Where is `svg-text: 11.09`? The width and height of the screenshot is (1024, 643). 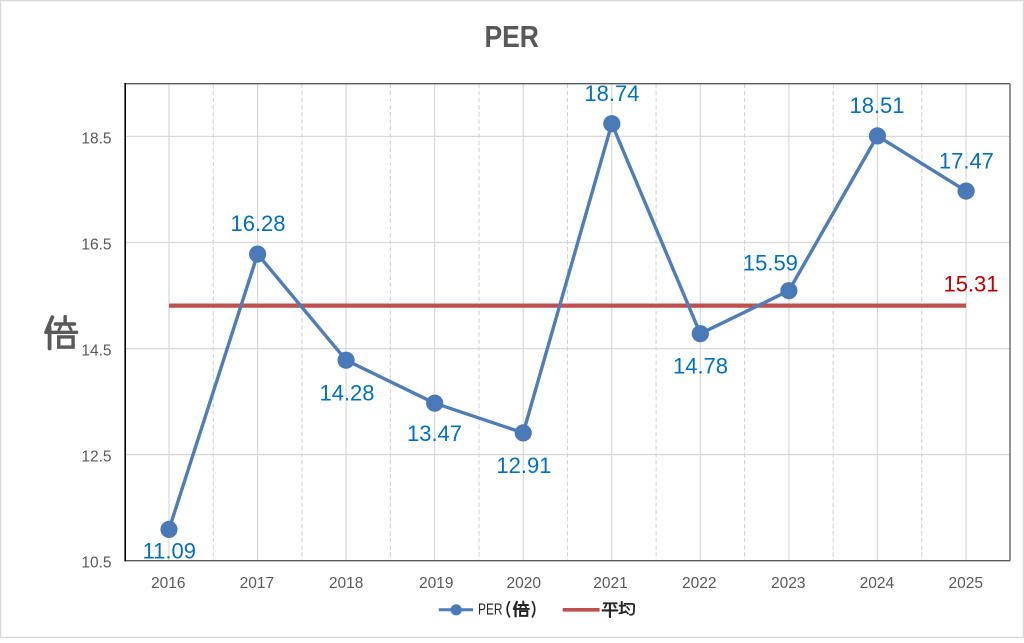
svg-text: 11.09 is located at coordinates (169, 551).